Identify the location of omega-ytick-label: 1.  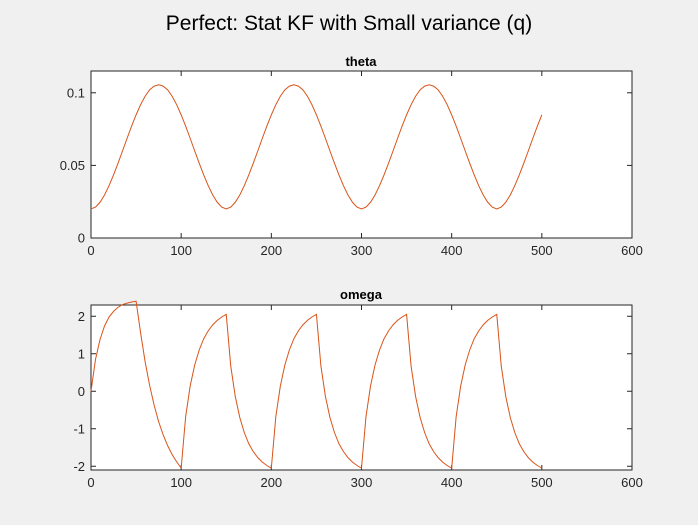
(81, 353).